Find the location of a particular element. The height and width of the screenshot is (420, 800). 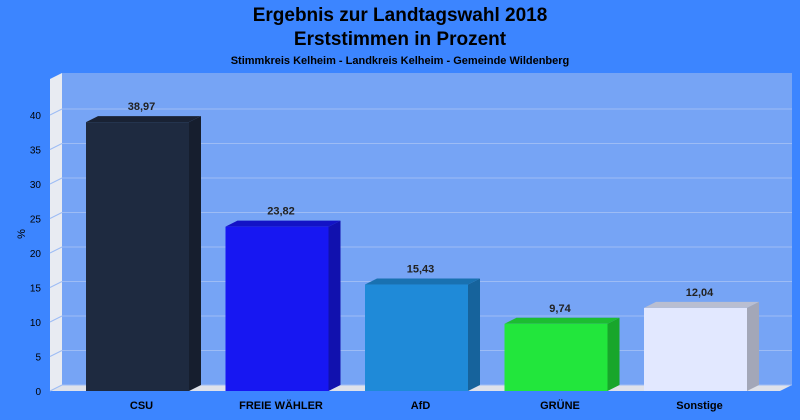

y-tick-label: 0 is located at coordinates (38, 392).